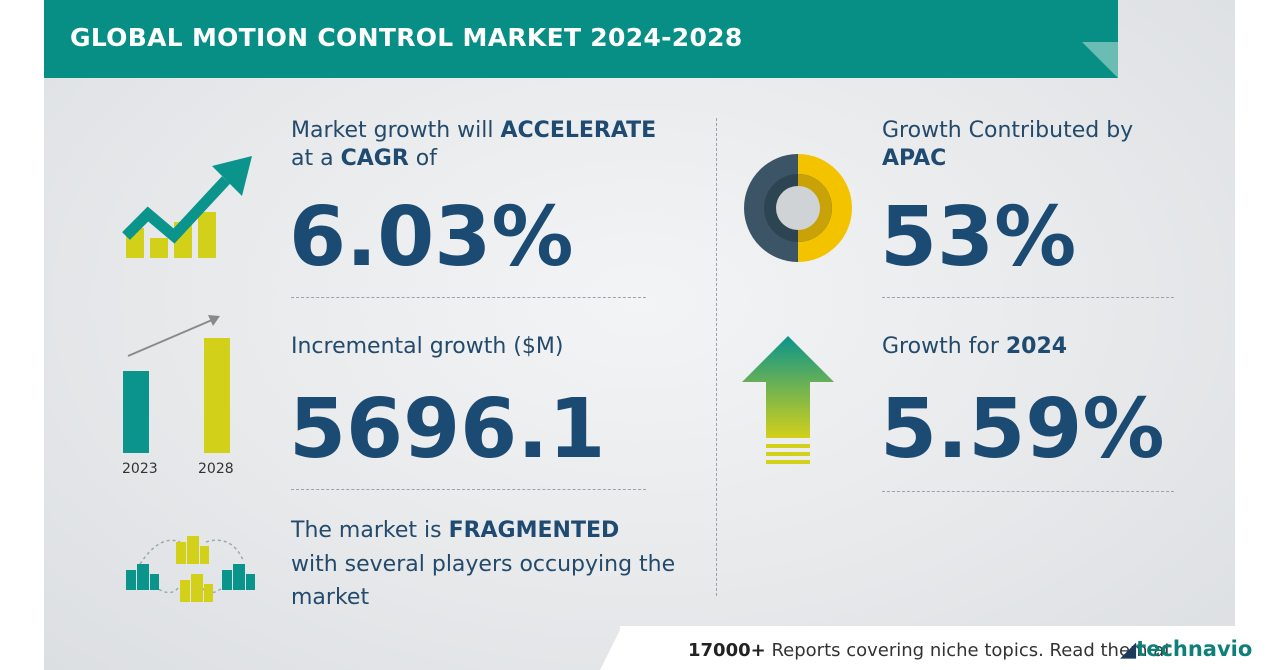  What do you see at coordinates (426, 158) in the screenshot?
I see `cagr-text-of: of` at bounding box center [426, 158].